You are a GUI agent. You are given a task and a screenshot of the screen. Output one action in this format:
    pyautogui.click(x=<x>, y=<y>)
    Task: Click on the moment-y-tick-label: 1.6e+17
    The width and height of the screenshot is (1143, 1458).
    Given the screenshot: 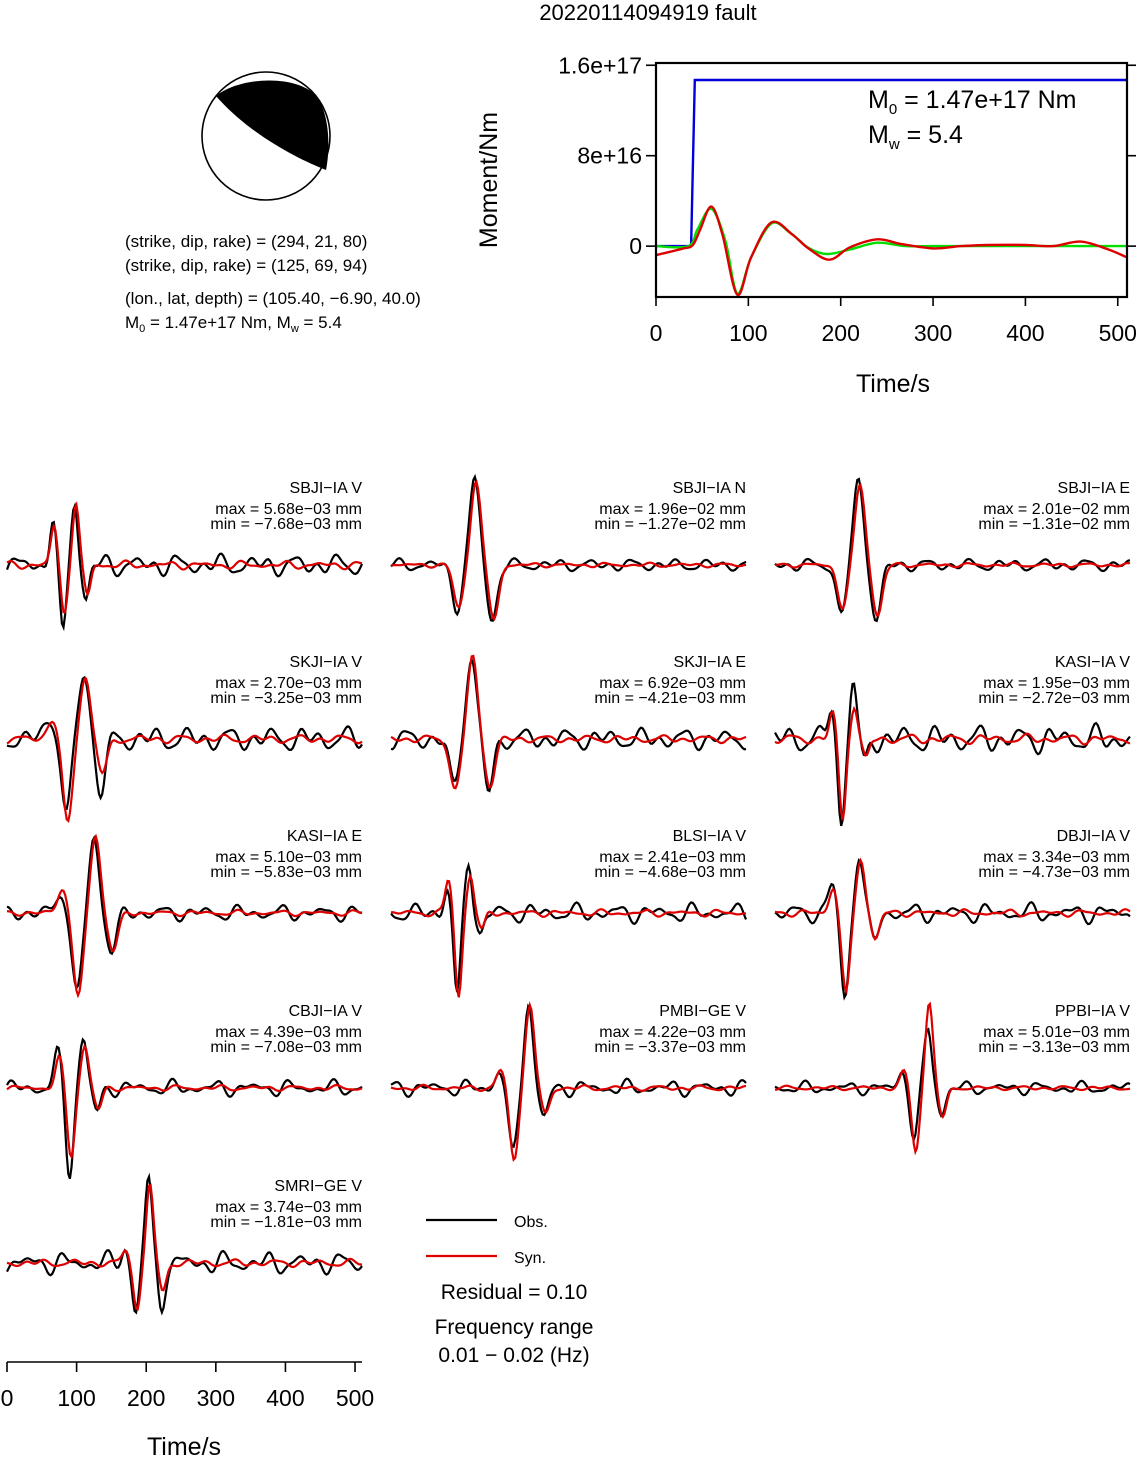 What is the action you would take?
    pyautogui.click(x=600, y=65)
    